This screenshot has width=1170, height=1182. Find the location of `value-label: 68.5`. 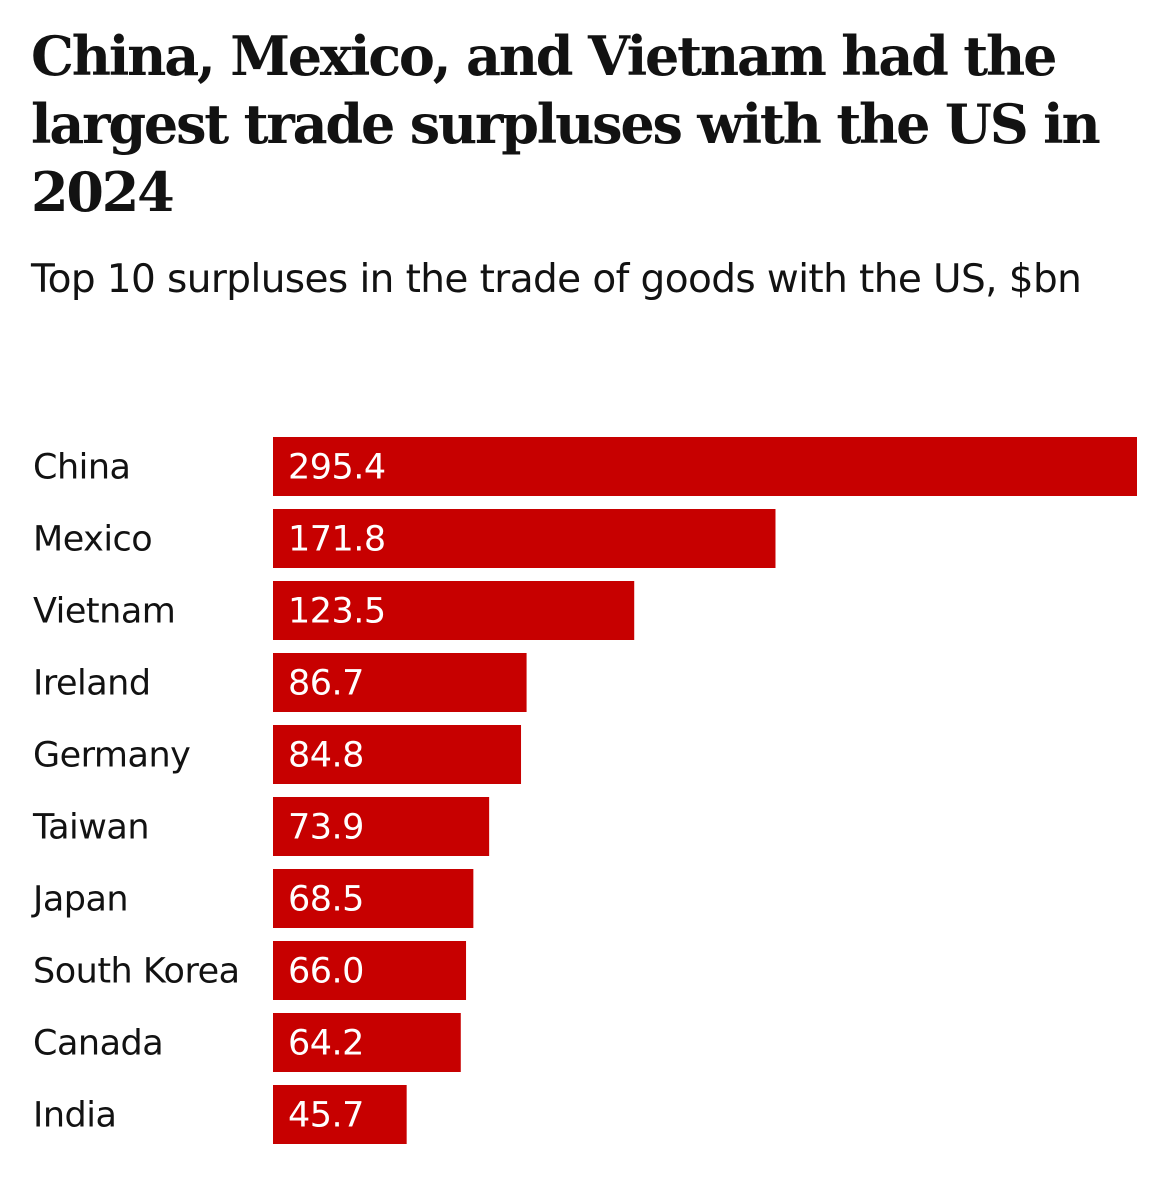

value-label: 68.5 is located at coordinates (326, 900).